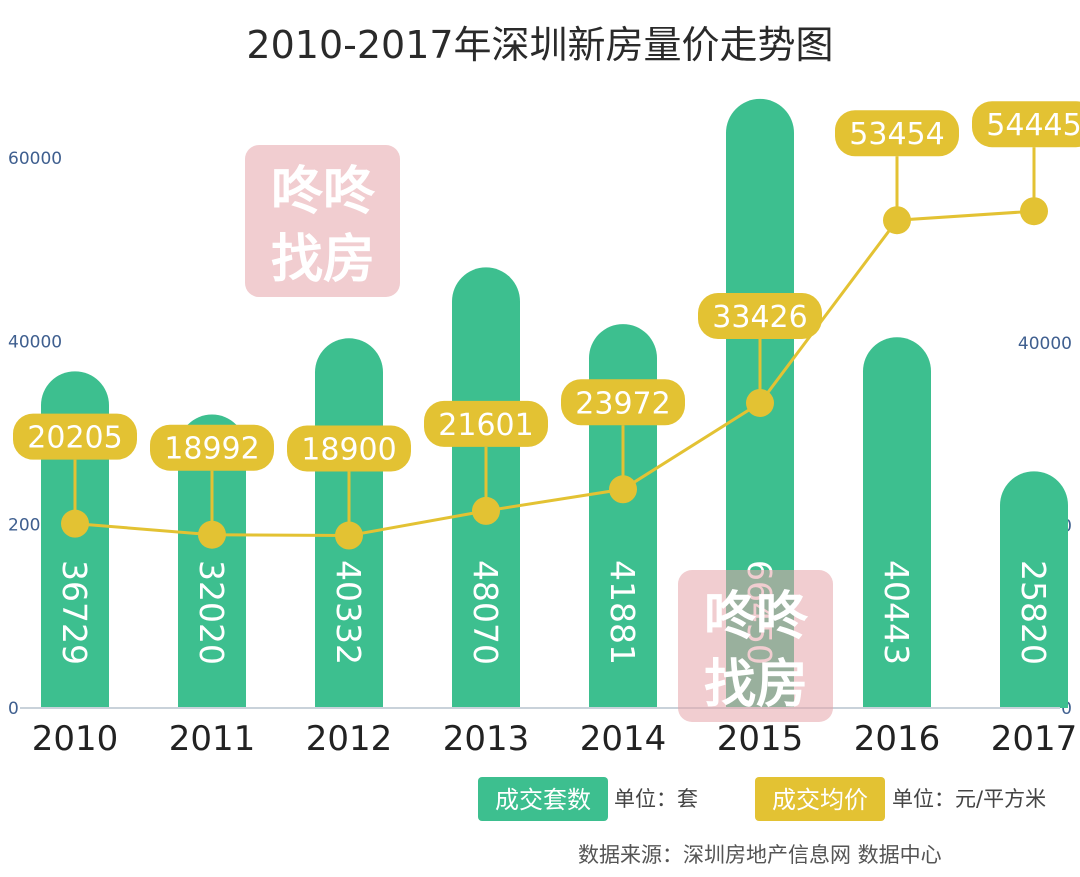 The width and height of the screenshot is (1080, 877). Describe the element at coordinates (323, 192) in the screenshot. I see `watermark-line1-1: 咚咚` at that location.